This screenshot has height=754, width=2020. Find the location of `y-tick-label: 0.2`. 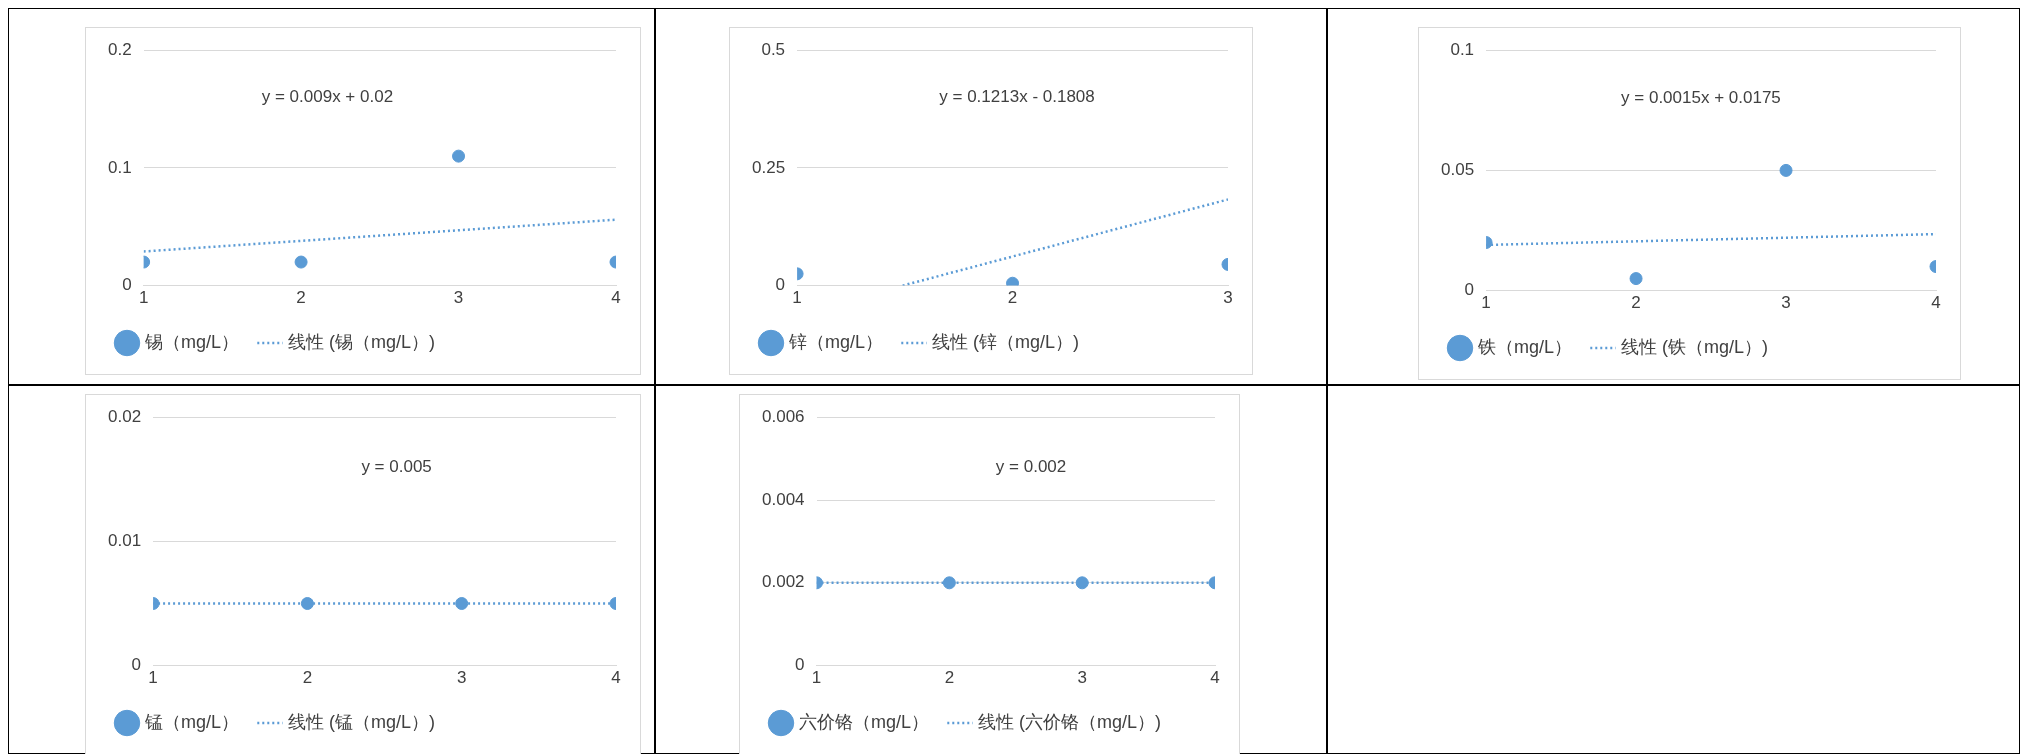

y-tick-label: 0.2 is located at coordinates (119, 49).